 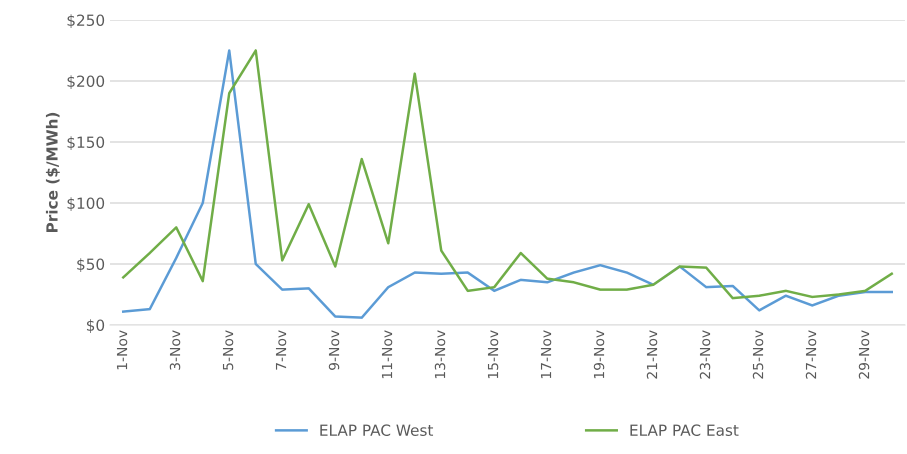 What do you see at coordinates (86, 82) in the screenshot?
I see `y-tick-label: $200` at bounding box center [86, 82].